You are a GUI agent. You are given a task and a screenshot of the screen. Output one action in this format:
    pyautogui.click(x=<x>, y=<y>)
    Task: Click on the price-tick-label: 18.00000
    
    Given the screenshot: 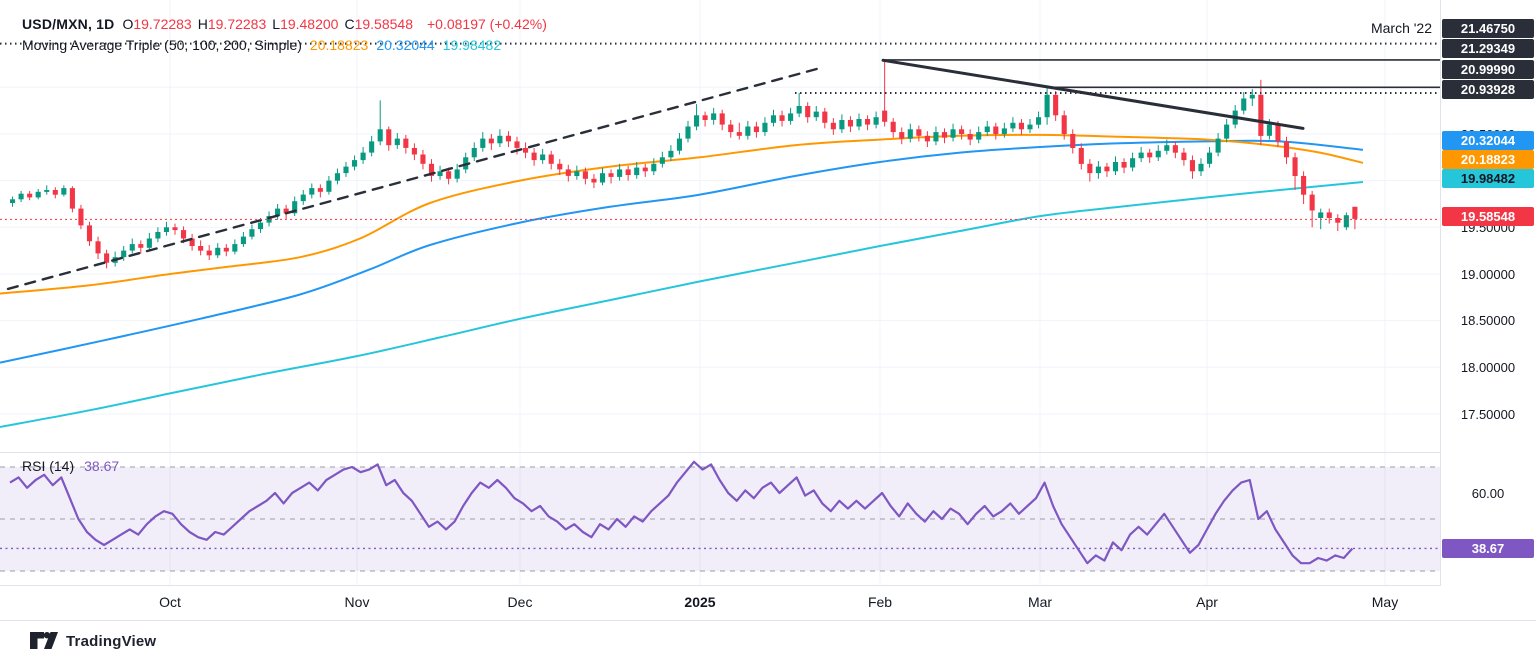 What is the action you would take?
    pyautogui.click(x=1488, y=367)
    